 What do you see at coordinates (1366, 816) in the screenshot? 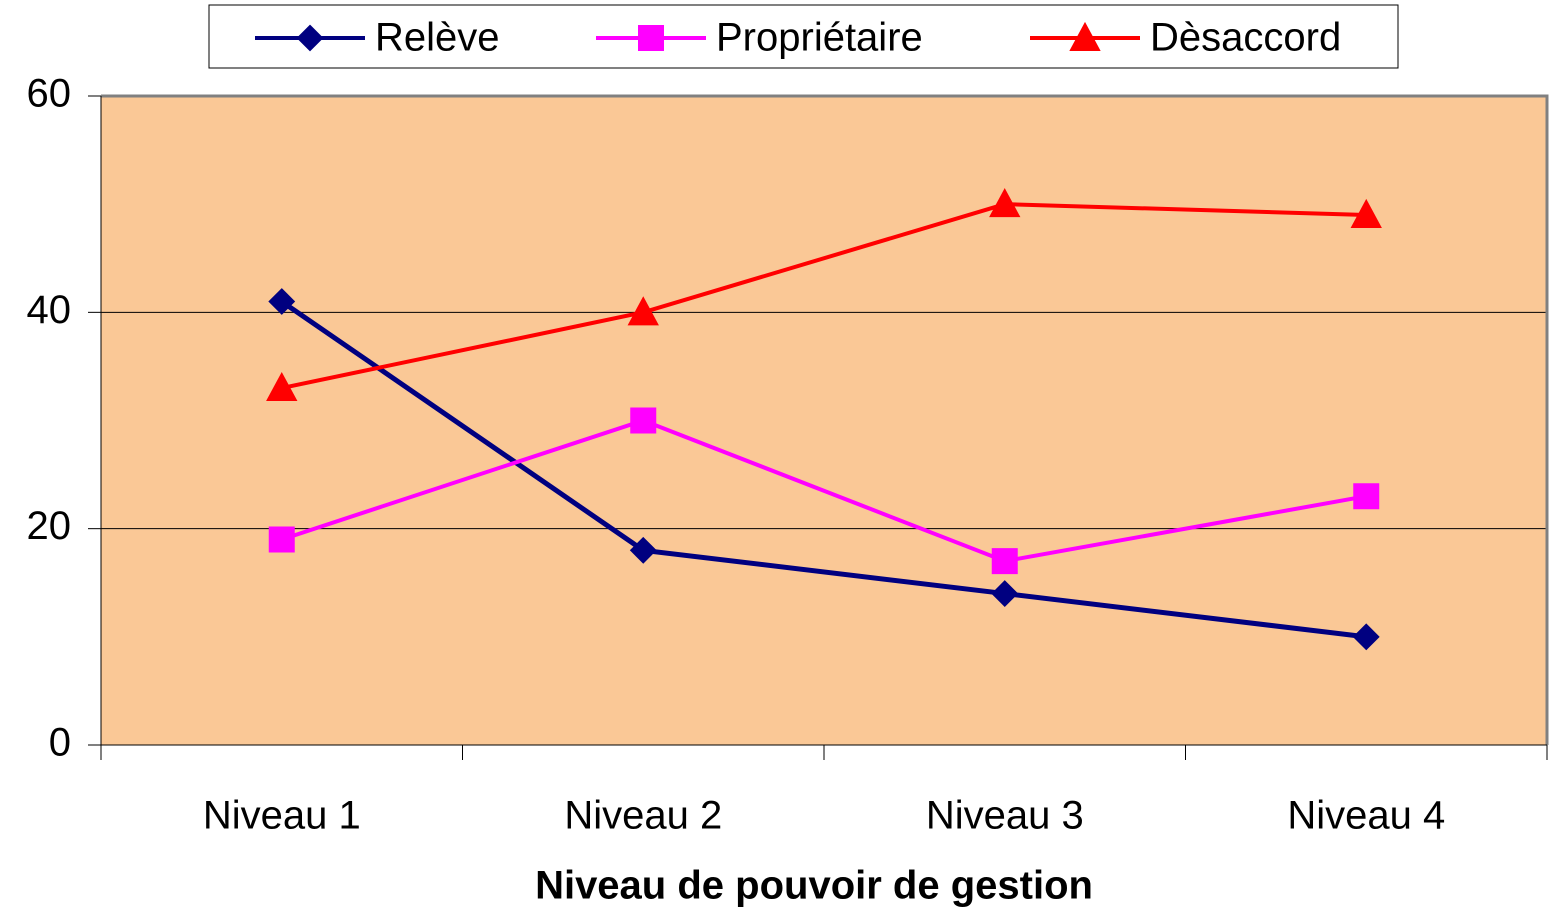
I see `x-tick-label: Niveau 4` at bounding box center [1366, 816].